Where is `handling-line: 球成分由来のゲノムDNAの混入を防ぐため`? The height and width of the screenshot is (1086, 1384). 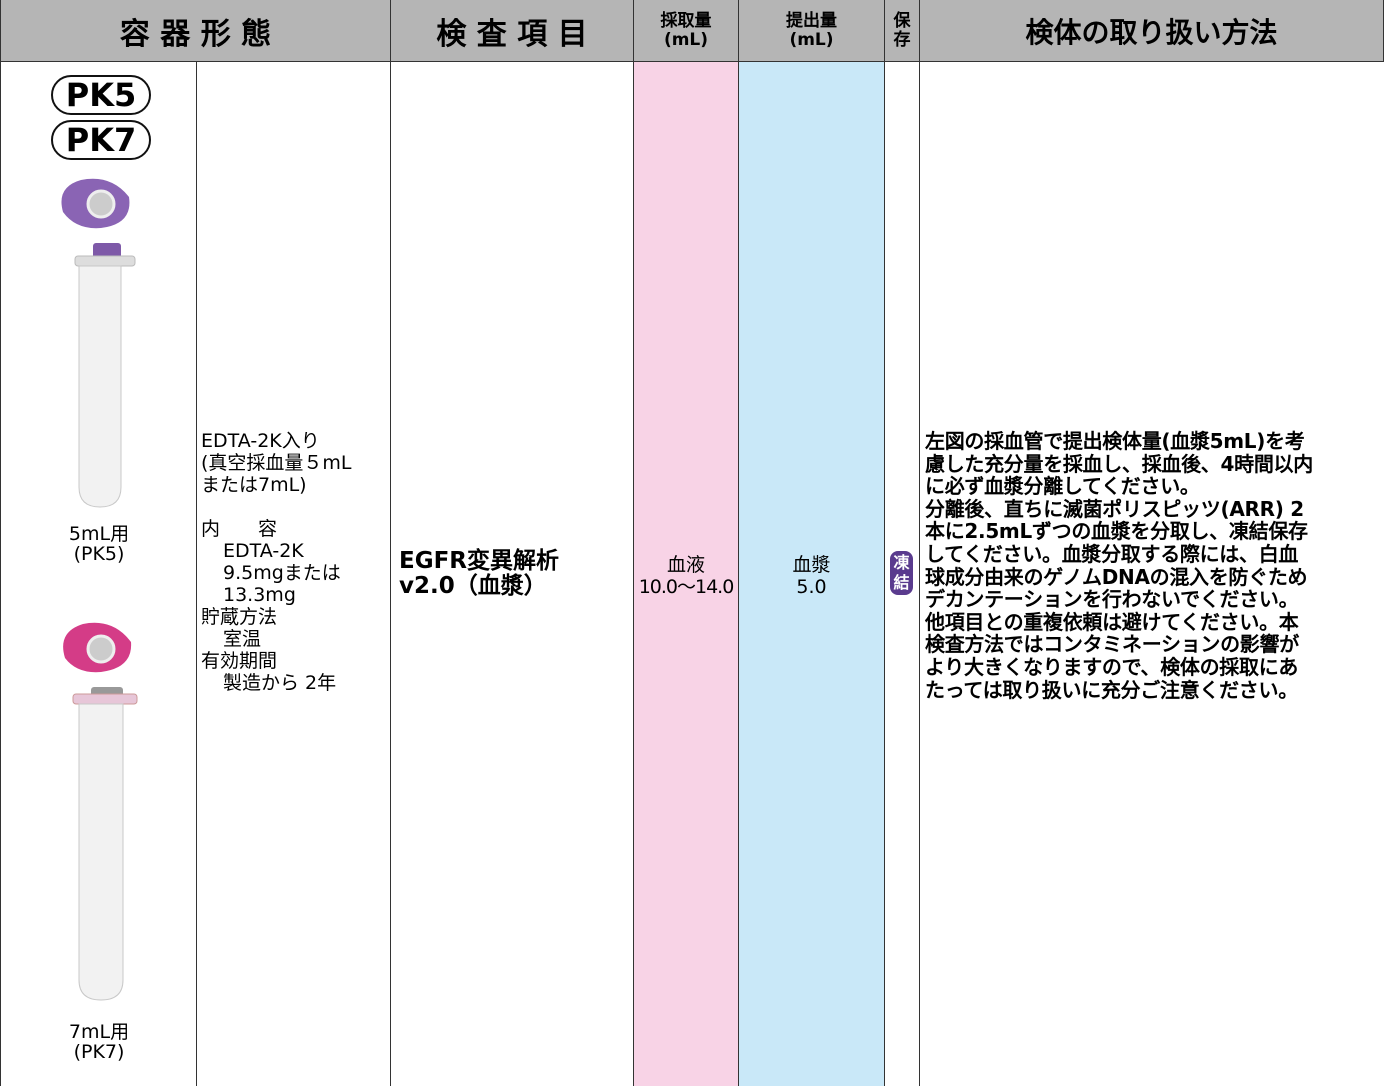 handling-line: 球成分由来のゲノムDNAの混入を防ぐため is located at coordinates (1116, 576).